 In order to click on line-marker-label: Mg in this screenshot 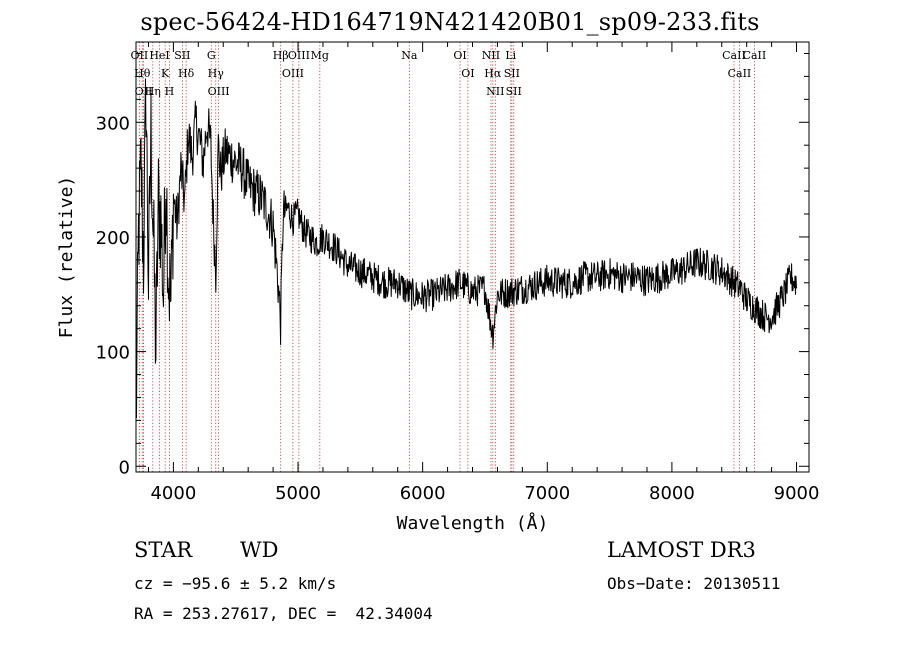, I will do `click(320, 55)`.